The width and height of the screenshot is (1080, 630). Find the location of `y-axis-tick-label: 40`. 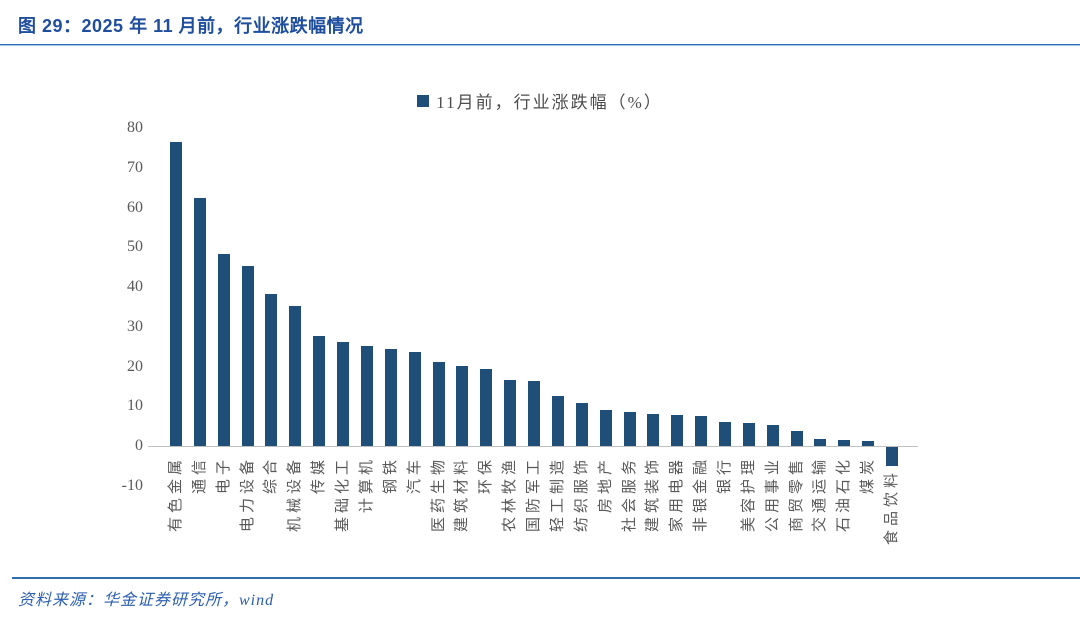

y-axis-tick-label: 40 is located at coordinates (135, 286).